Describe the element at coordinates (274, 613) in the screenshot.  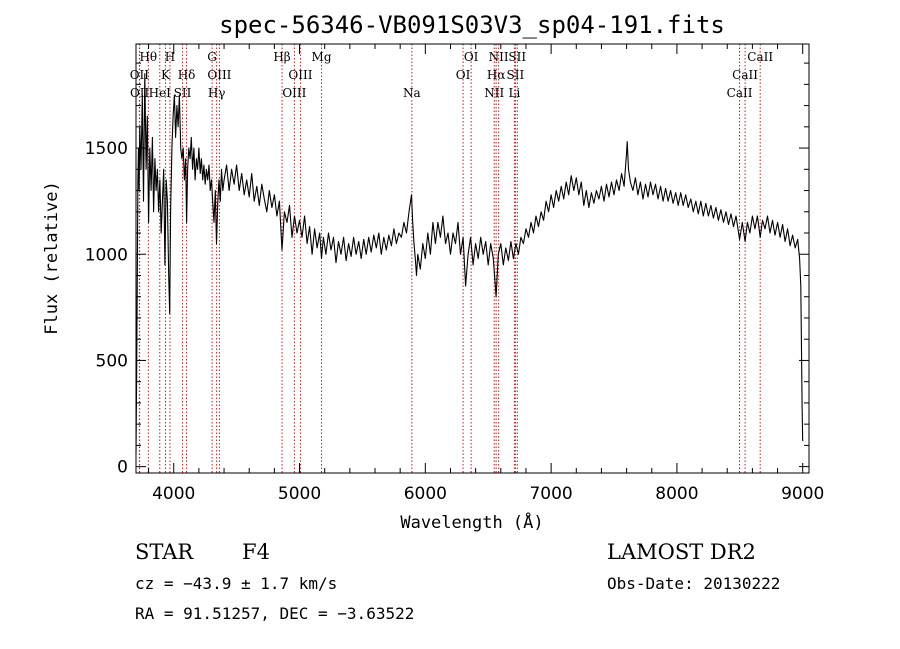
I see `coordinates: RA = 91.51257, DEC = −3.63522` at that location.